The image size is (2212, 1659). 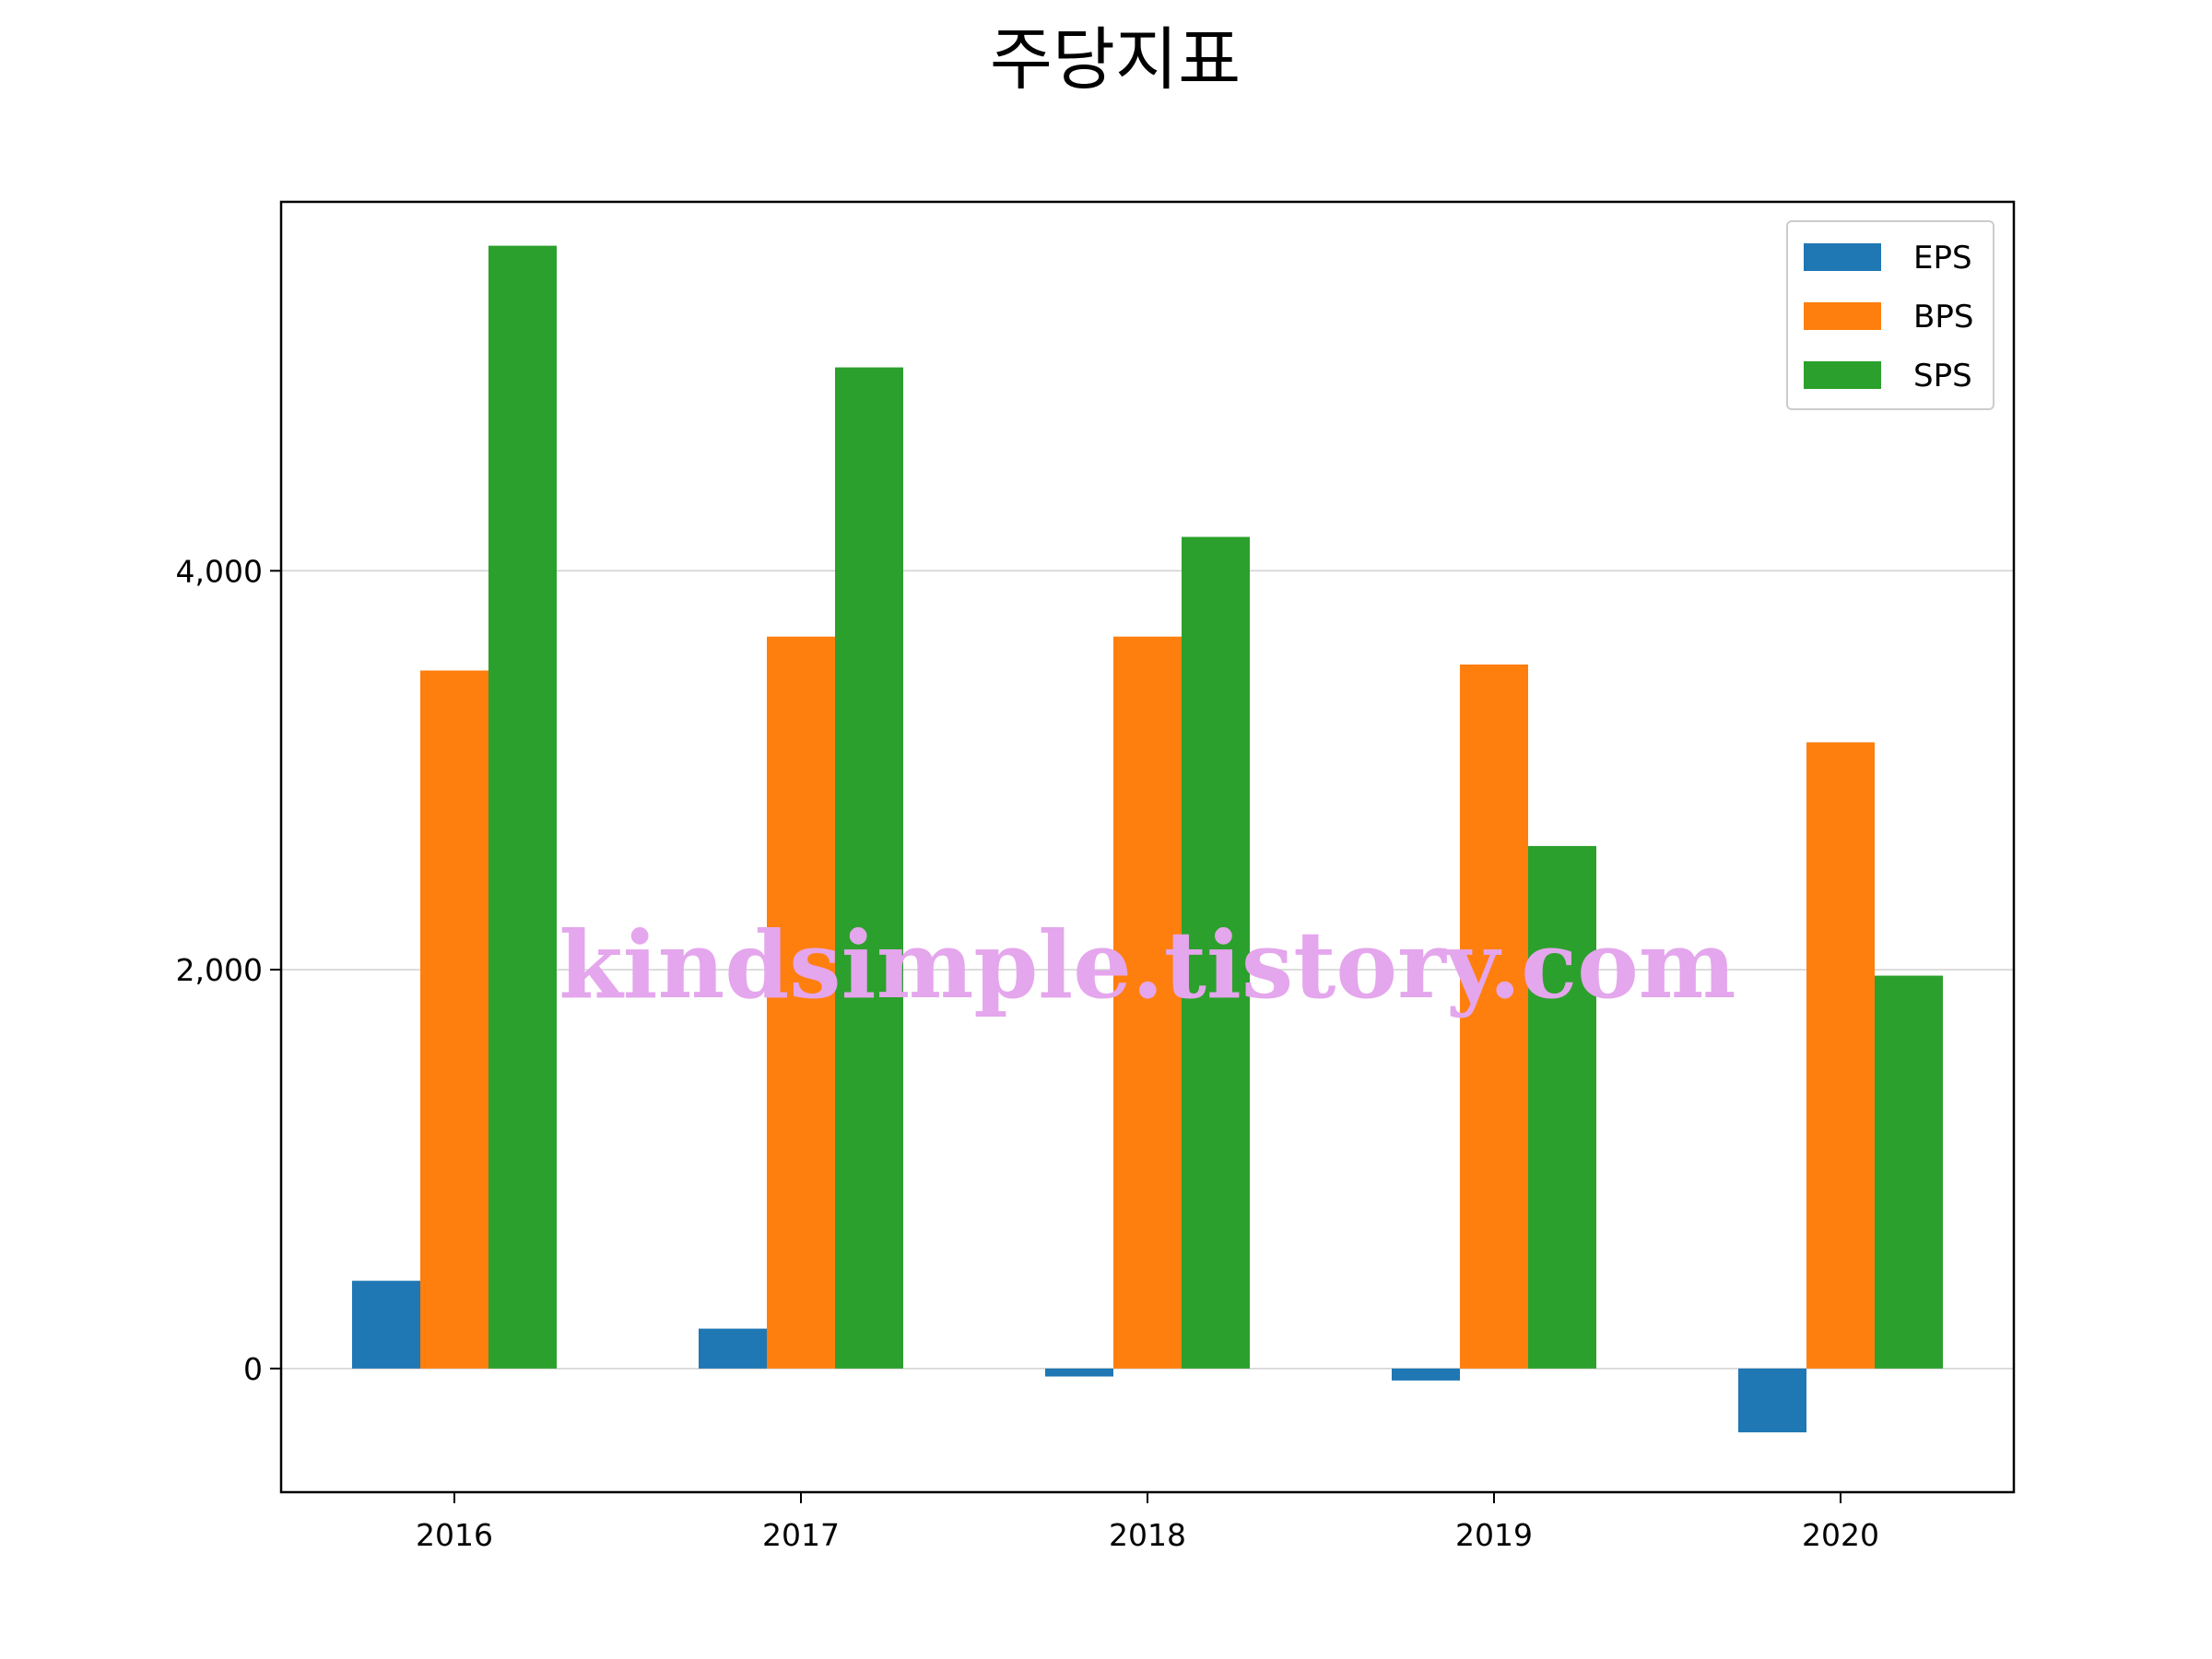 What do you see at coordinates (454, 1535) in the screenshot?
I see `x-tick-label: 2016` at bounding box center [454, 1535].